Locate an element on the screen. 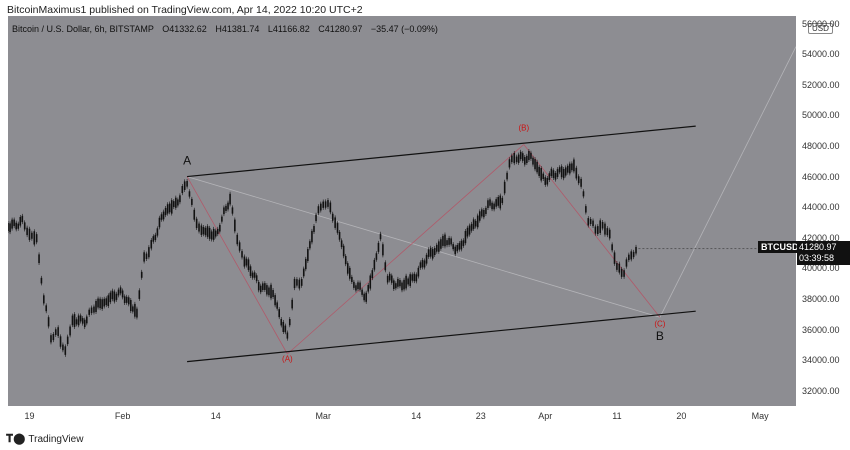 Image resolution: width=850 pixels, height=450 pixels. wave-line is located at coordinates (592, 231).